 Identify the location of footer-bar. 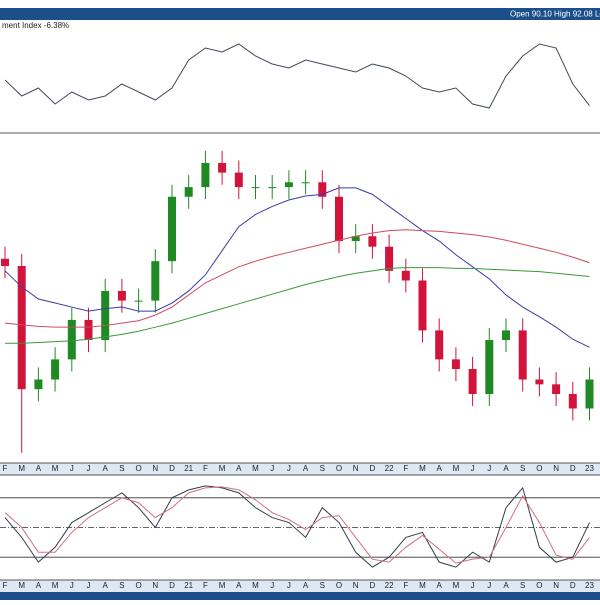
(300, 596).